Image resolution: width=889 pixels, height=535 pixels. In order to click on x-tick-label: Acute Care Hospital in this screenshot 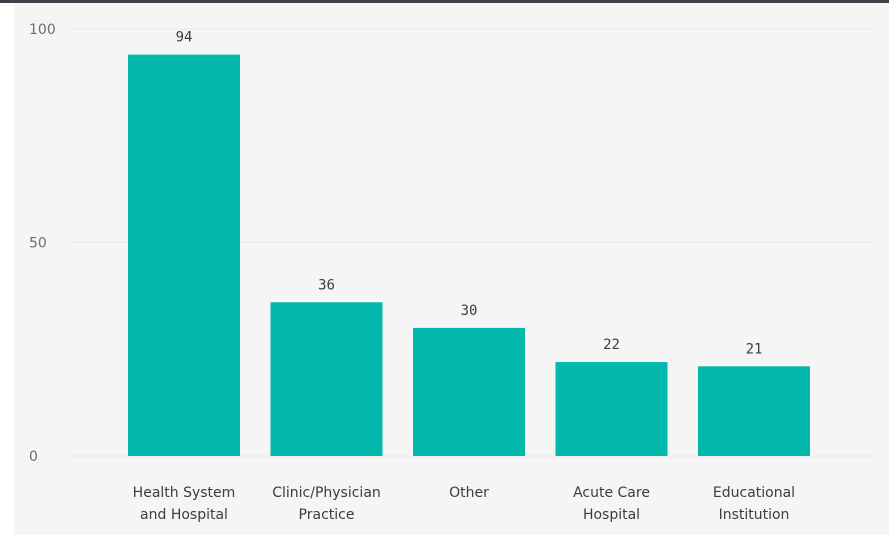, I will do `click(611, 504)`.